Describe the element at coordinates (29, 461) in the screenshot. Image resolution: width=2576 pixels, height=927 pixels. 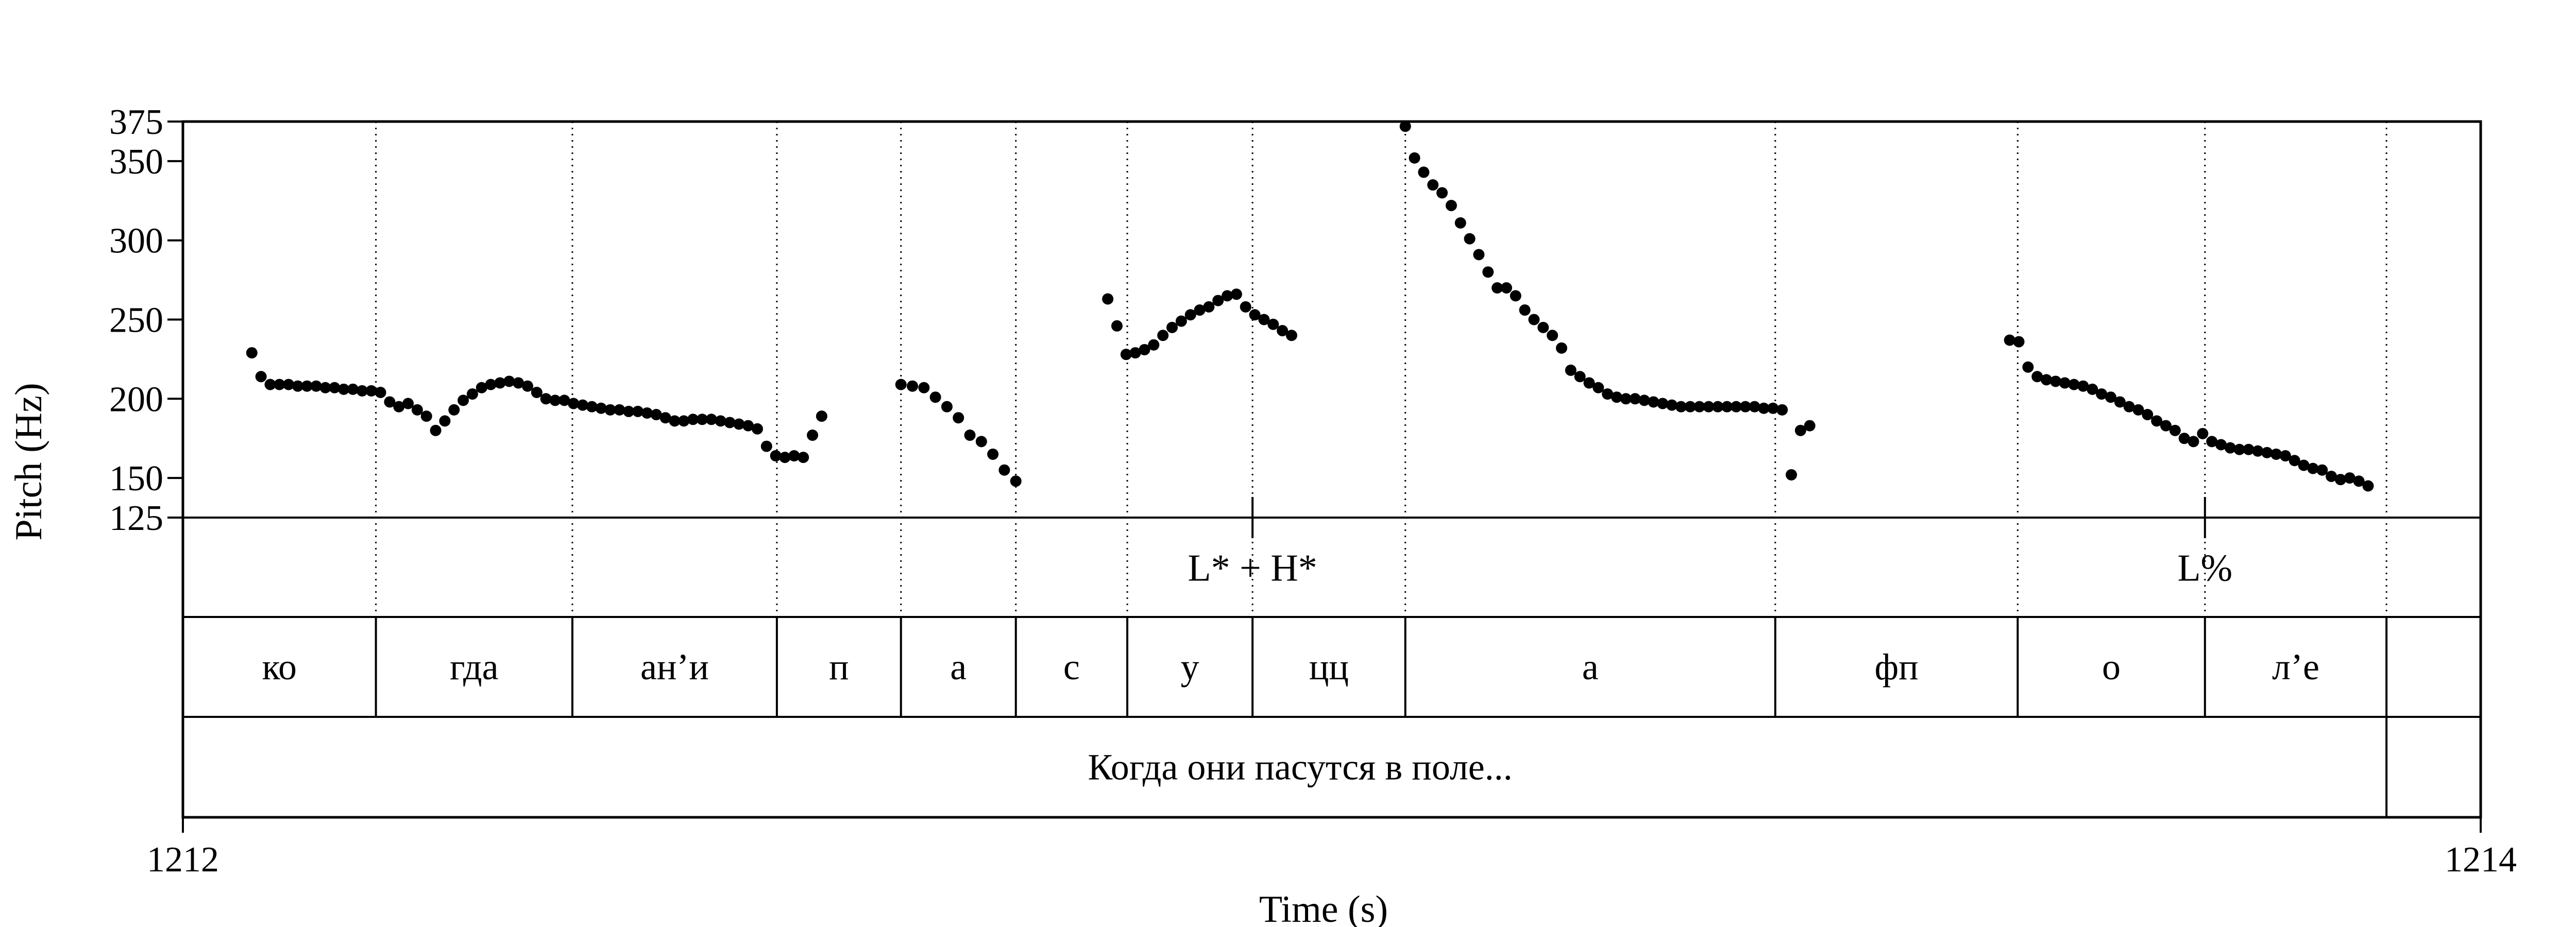
I see `y-axis-title: Pitch (Hz)` at that location.